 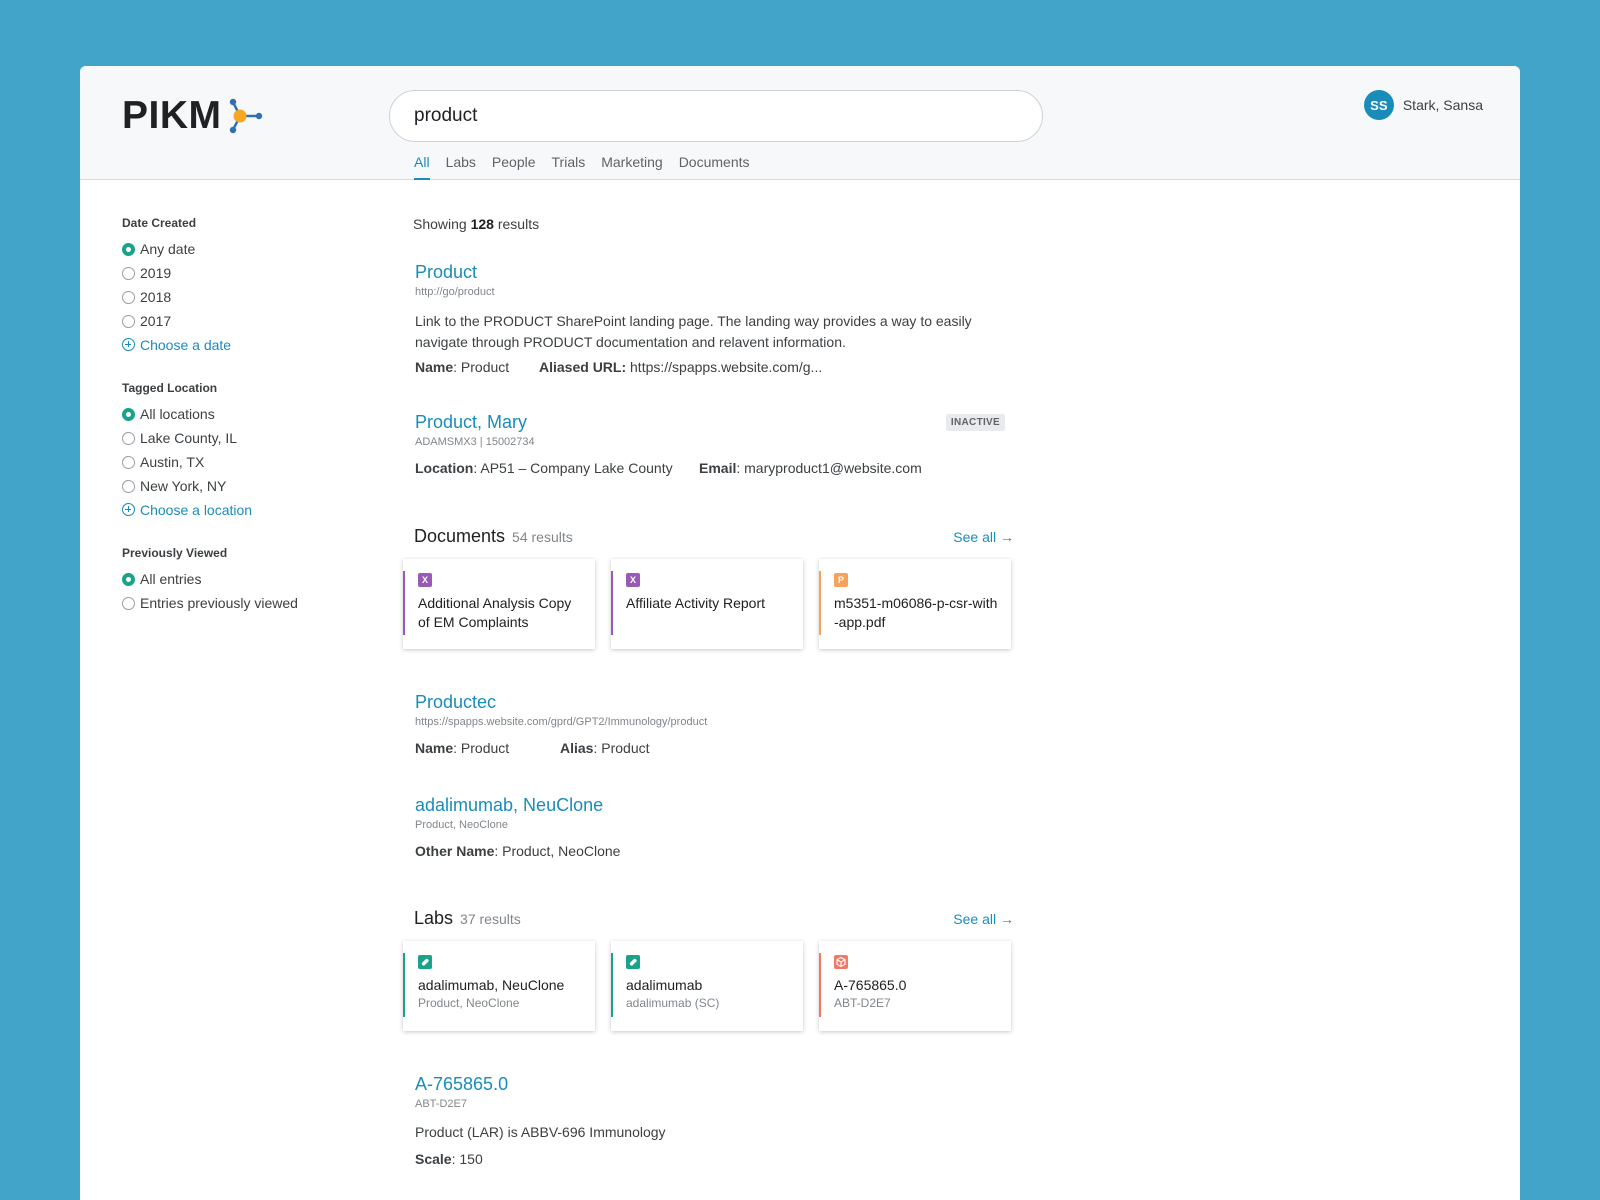 I want to click on meta-field: Other Name: Product, NeoClone, so click(x=517, y=851).